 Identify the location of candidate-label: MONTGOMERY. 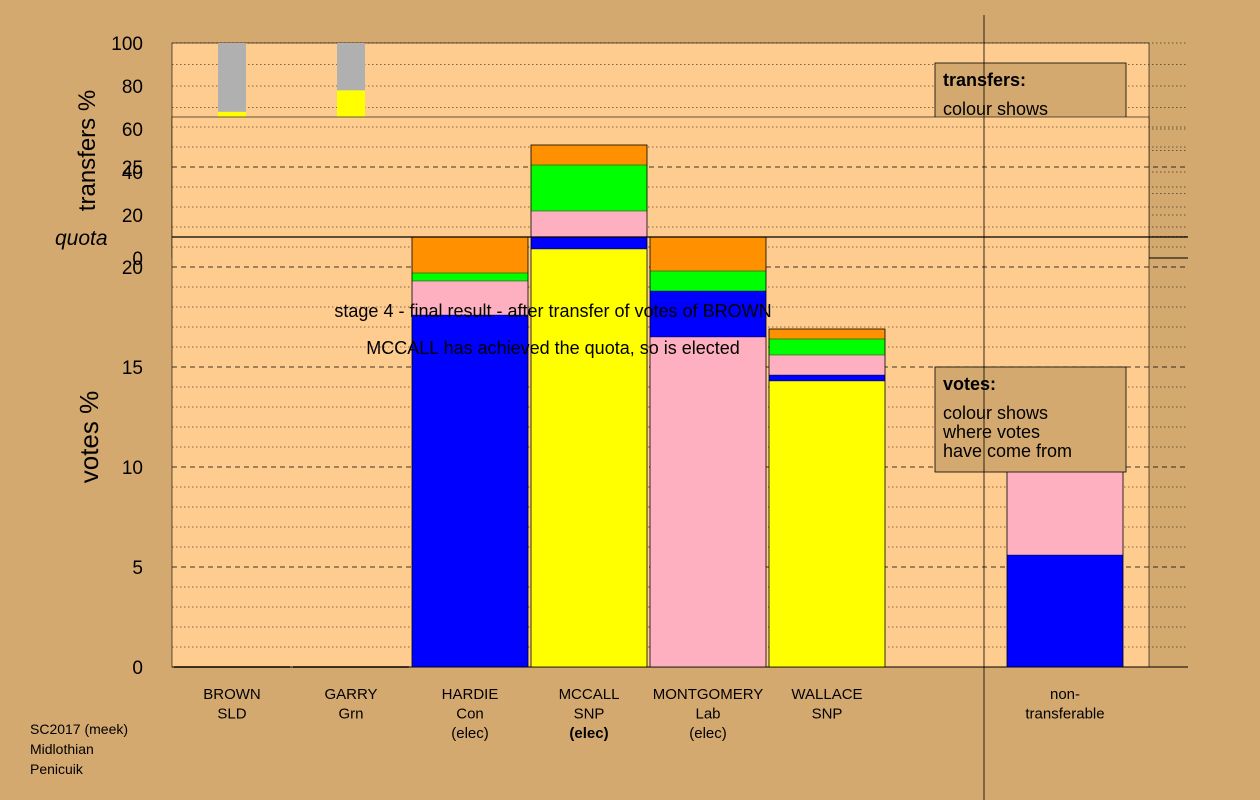
(708, 694).